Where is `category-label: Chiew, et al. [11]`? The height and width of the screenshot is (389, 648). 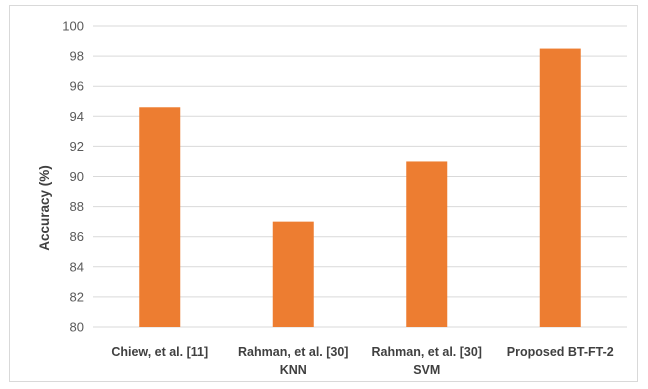
category-label: Chiew, et al. [11] is located at coordinates (159, 352).